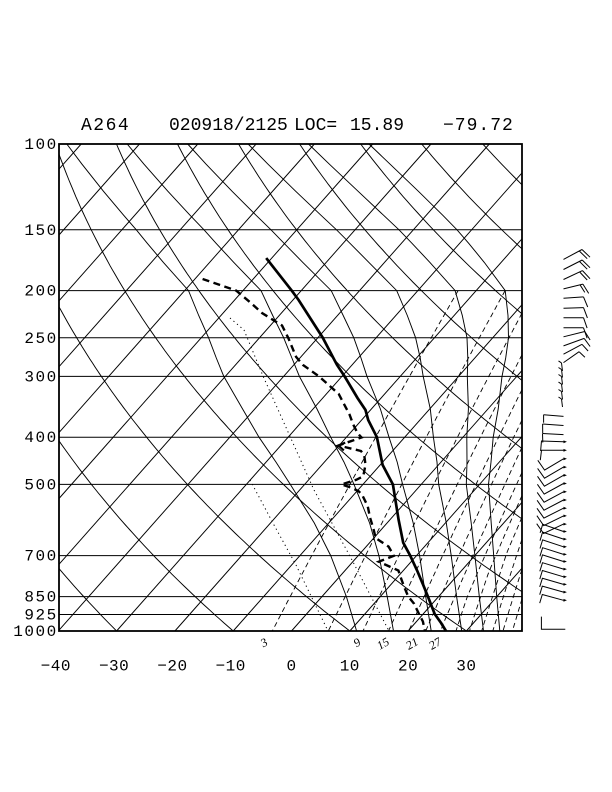 This screenshot has width=612, height=792. What do you see at coordinates (40, 231) in the screenshot?
I see `svg-text: 150` at bounding box center [40, 231].